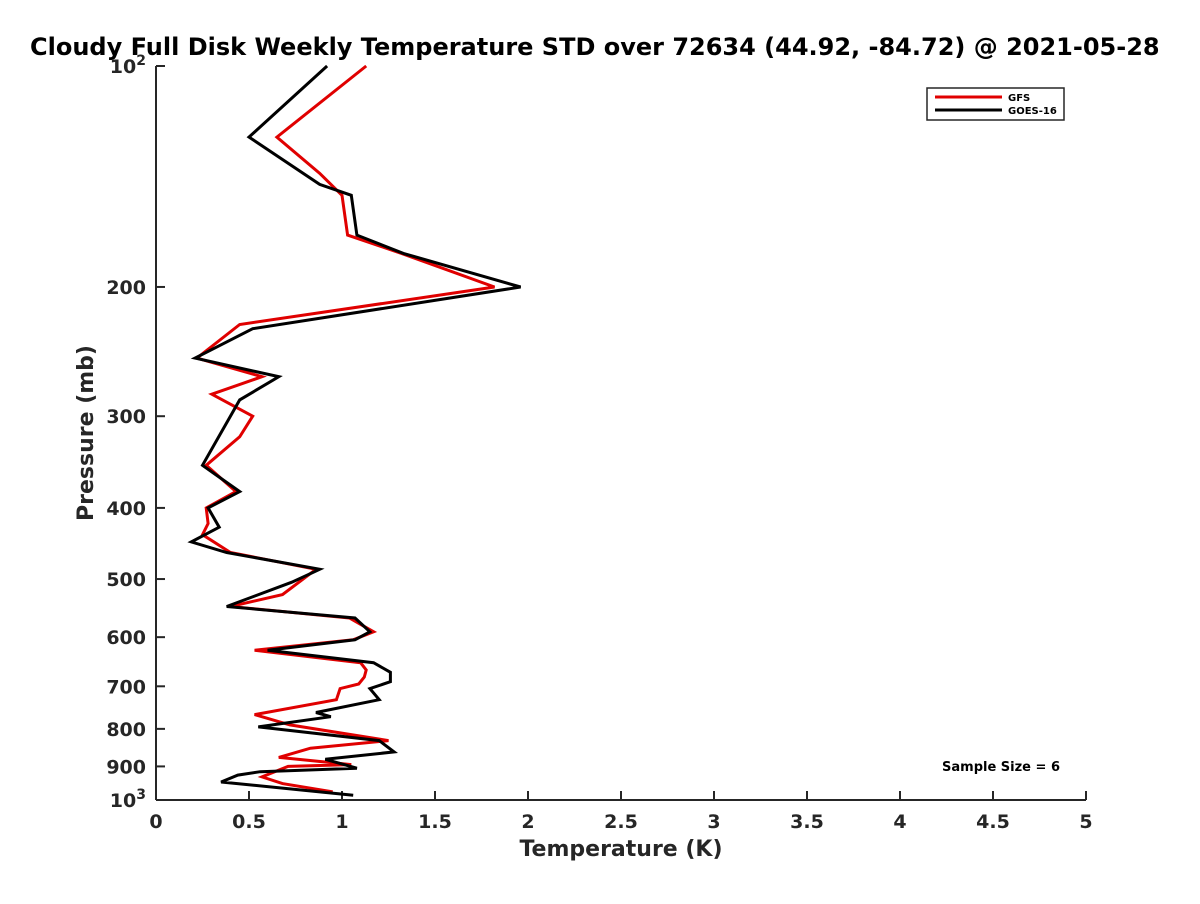 Image resolution: width=1200 pixels, height=904 pixels. I want to click on x-tick-label: 0.5, so click(249, 822).